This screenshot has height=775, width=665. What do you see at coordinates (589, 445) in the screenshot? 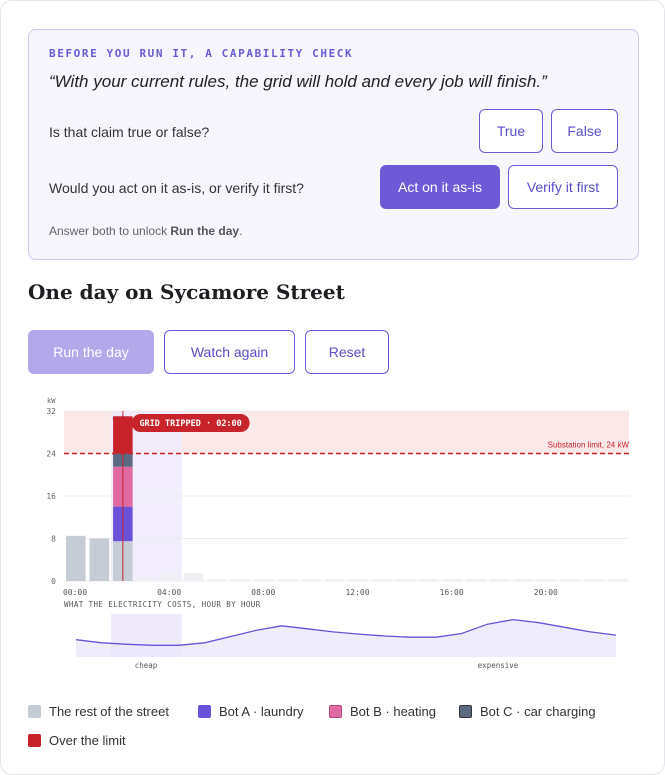
I see `substation-limit-label: Substation limit, 24 kW` at bounding box center [589, 445].